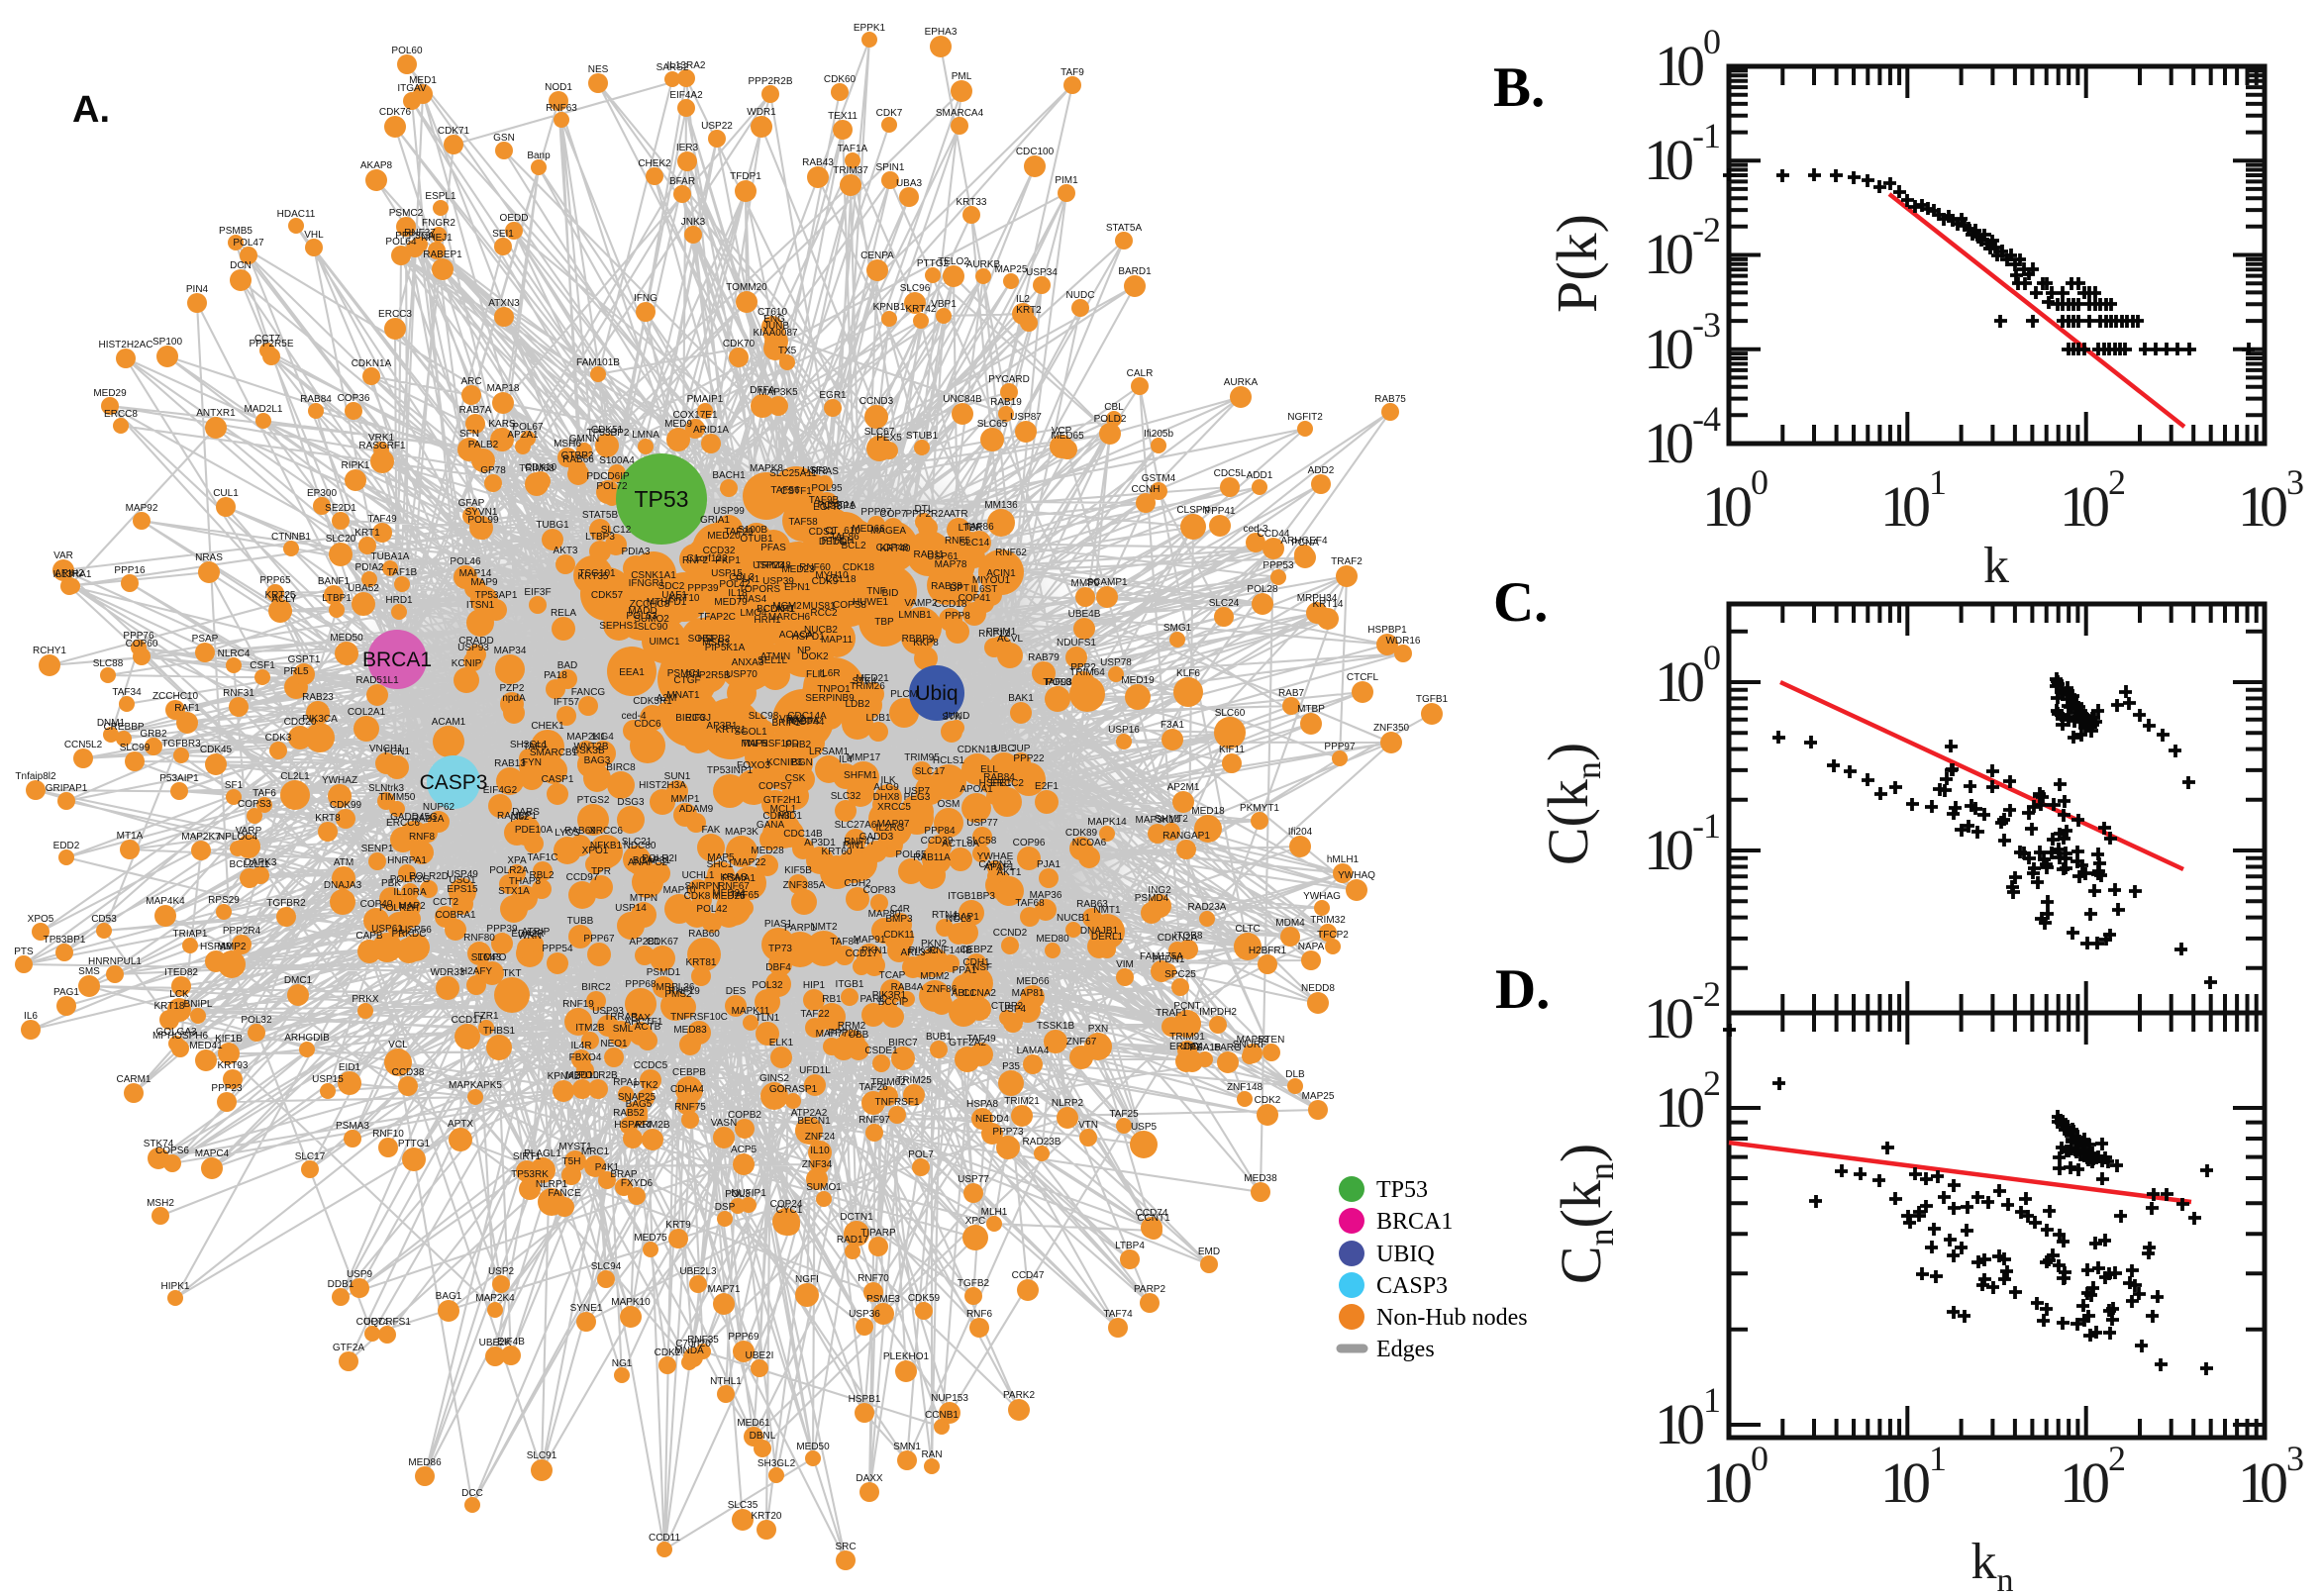  Describe the element at coordinates (1208, 908) in the screenshot. I see `svg-text: RAD23A` at that location.